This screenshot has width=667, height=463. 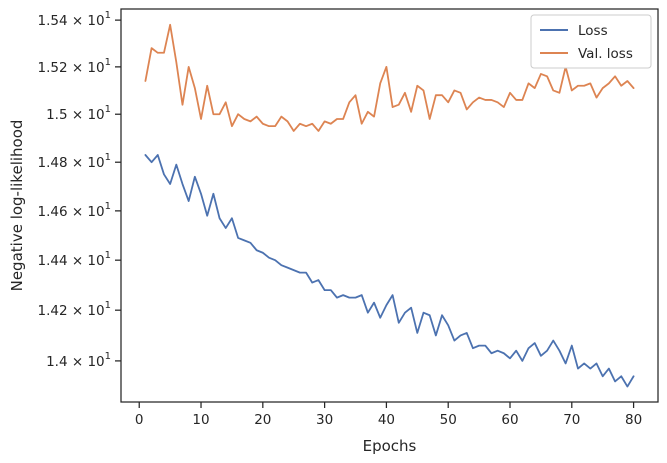 What do you see at coordinates (593, 31) in the screenshot?
I see `legend-label-loss: Loss` at bounding box center [593, 31].